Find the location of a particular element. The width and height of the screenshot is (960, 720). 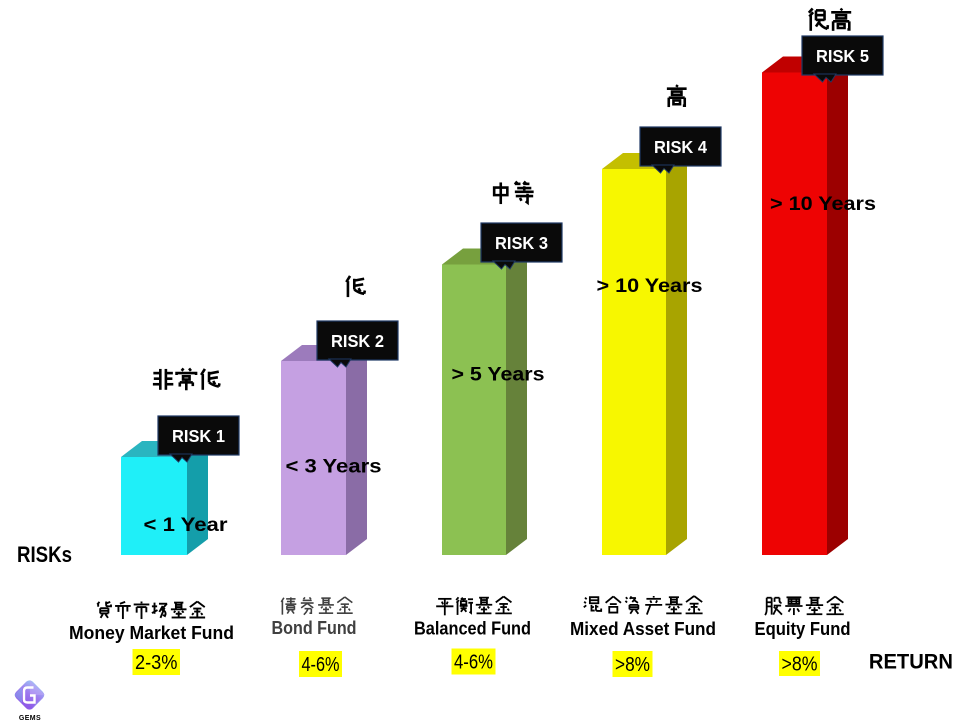

svg-text: GEMS is located at coordinates (30, 717).